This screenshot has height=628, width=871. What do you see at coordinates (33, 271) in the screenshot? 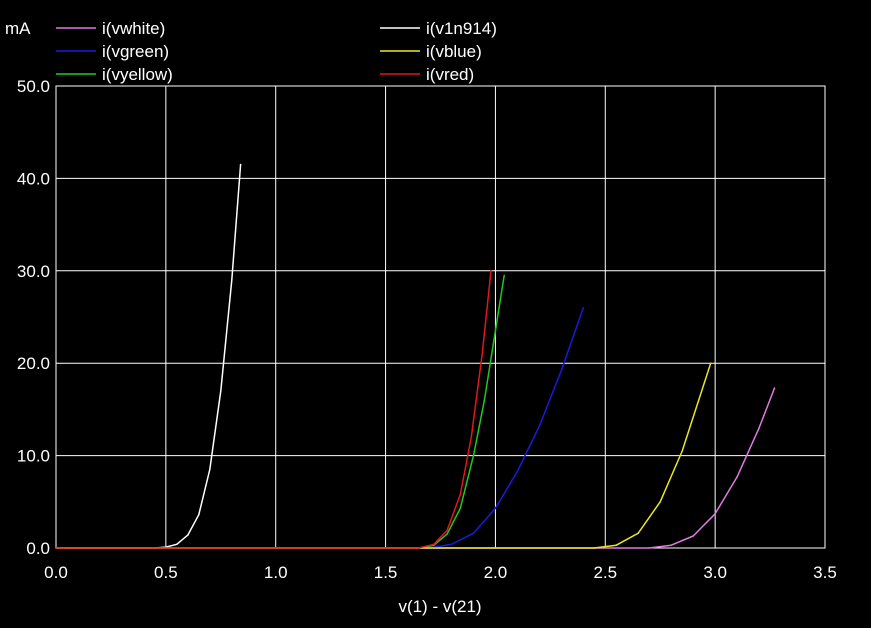
I see `y-tick-label: 30.0` at bounding box center [33, 271].